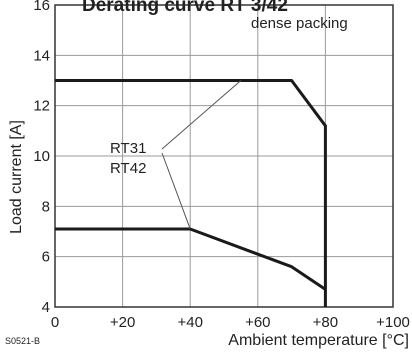 This screenshot has height=354, width=412. Describe the element at coordinates (22, 341) in the screenshot. I see `figure-code: S0521-B` at that location.